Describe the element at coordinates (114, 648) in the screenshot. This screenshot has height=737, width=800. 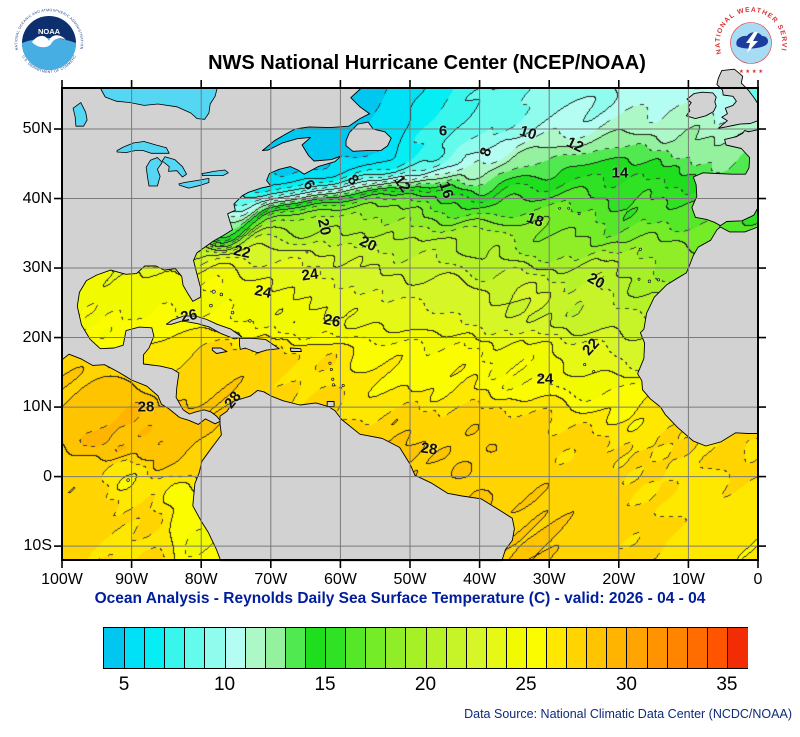
I see `colorbar-cell-4C` at that location.